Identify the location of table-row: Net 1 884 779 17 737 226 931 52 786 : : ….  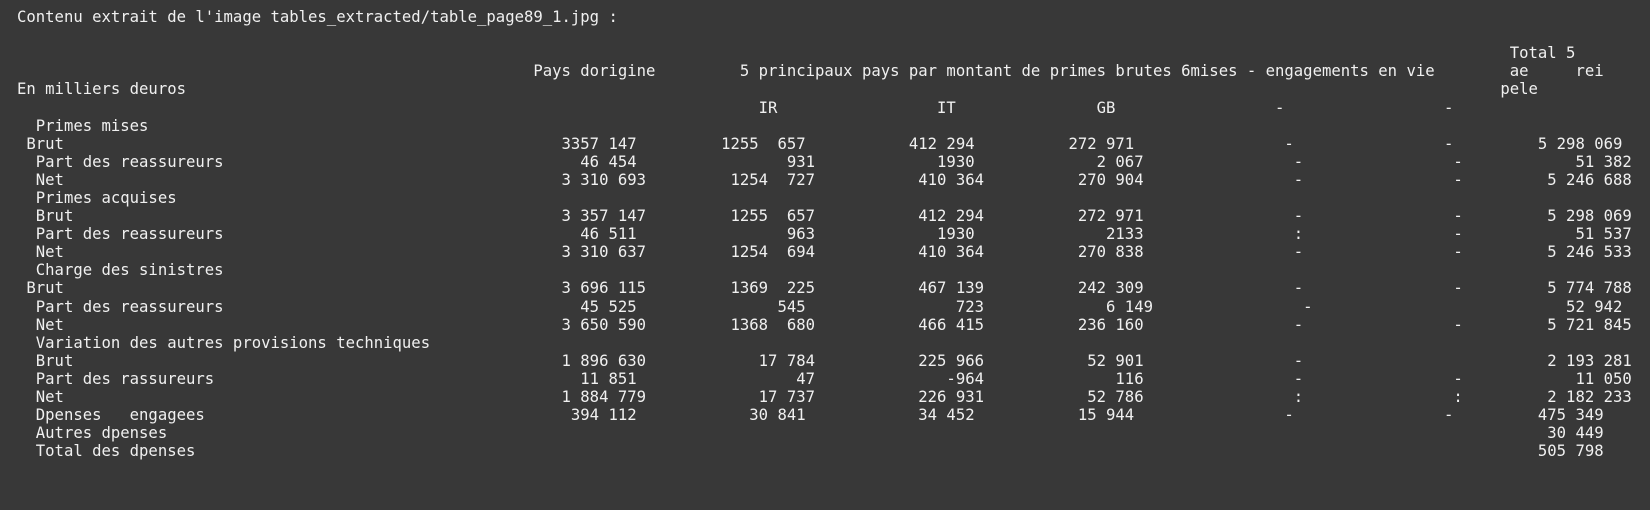
(824, 397).